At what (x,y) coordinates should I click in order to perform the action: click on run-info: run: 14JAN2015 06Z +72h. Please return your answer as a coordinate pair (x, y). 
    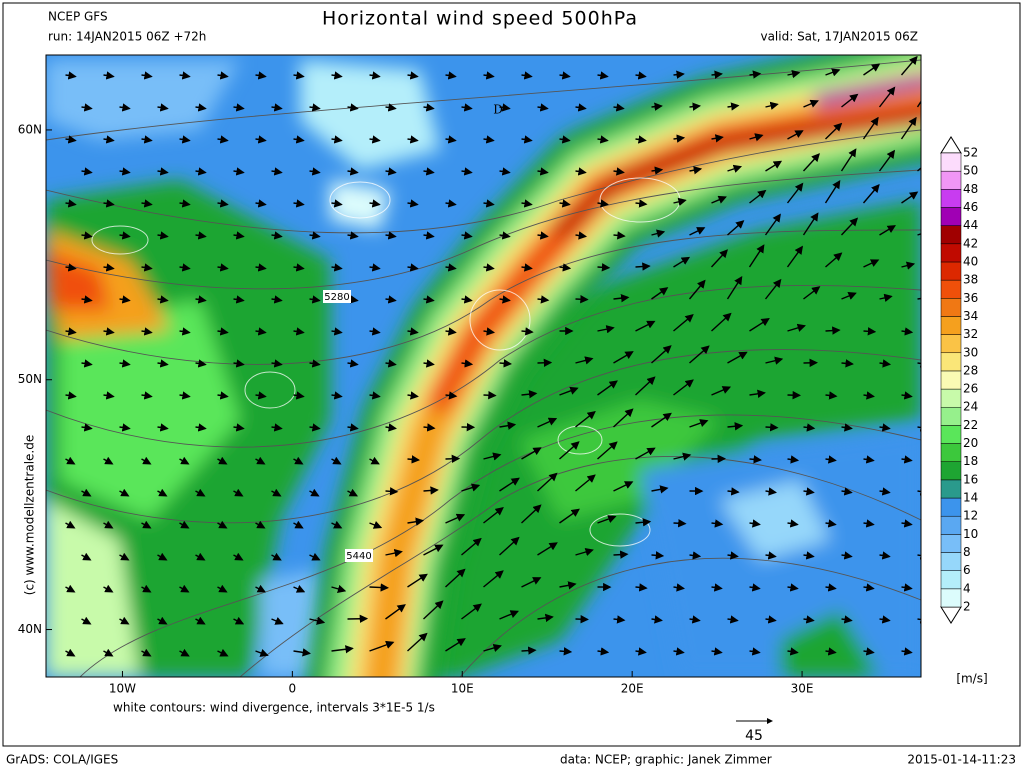
    Looking at the image, I should click on (127, 37).